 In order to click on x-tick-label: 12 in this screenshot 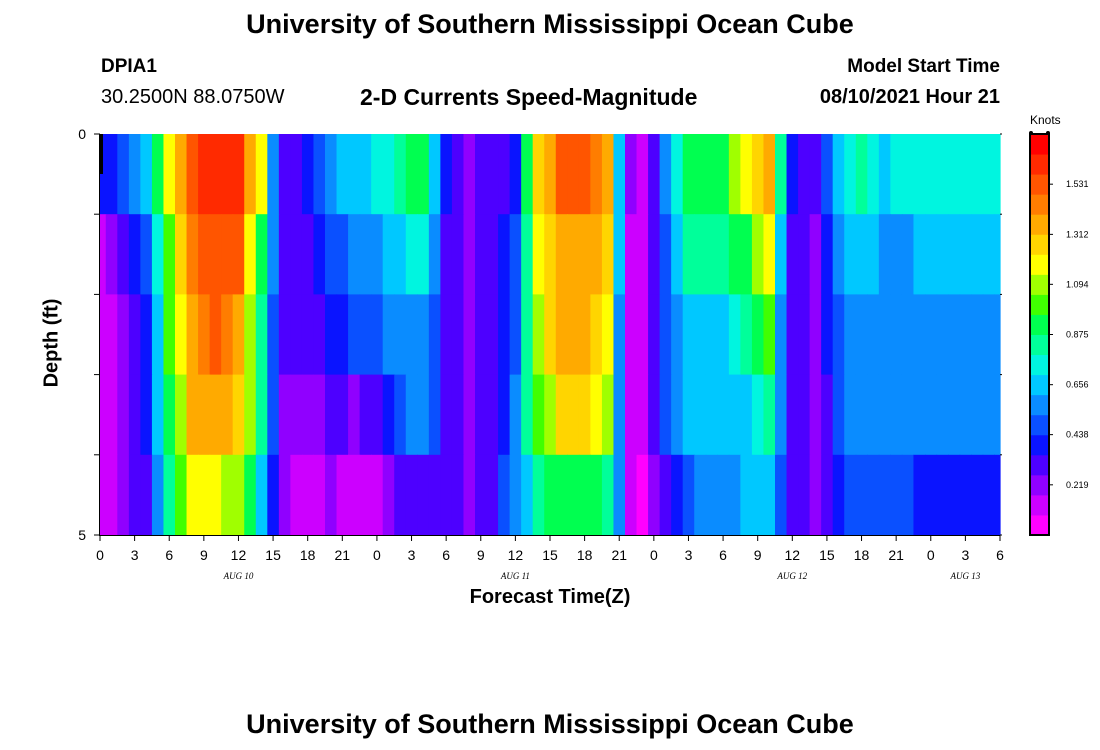, I will do `click(239, 555)`.